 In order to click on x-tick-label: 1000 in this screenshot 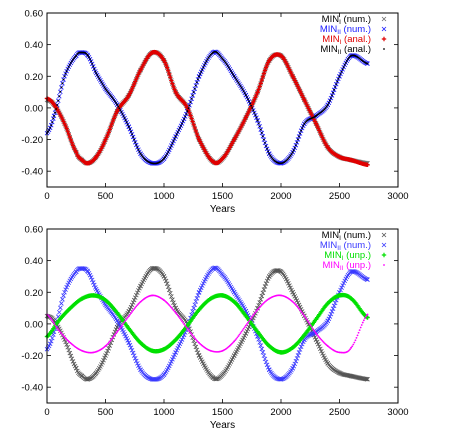, I will do `click(163, 412)`.